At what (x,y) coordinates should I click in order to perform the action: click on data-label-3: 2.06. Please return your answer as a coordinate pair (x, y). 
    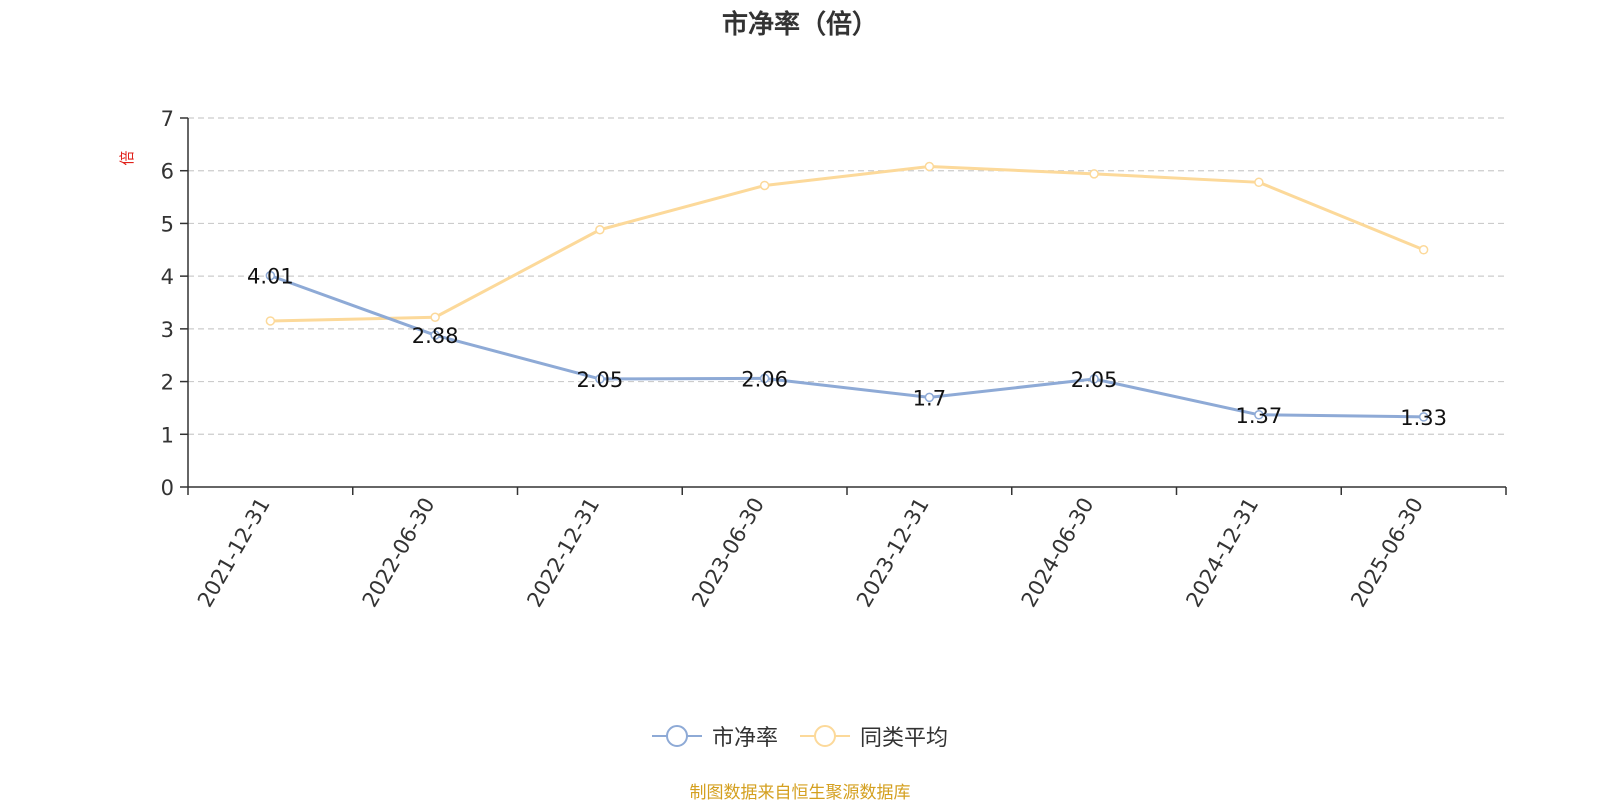
    Looking at the image, I should click on (764, 379).